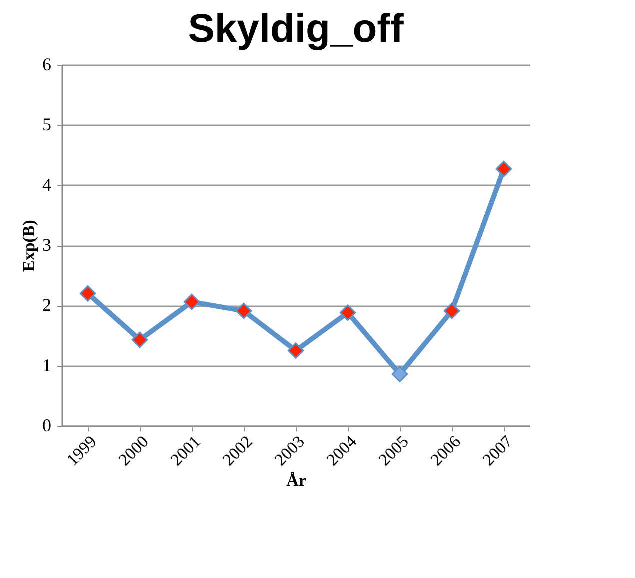 This screenshot has width=635, height=578. What do you see at coordinates (47, 184) in the screenshot?
I see `y-tick-label: 4` at bounding box center [47, 184].